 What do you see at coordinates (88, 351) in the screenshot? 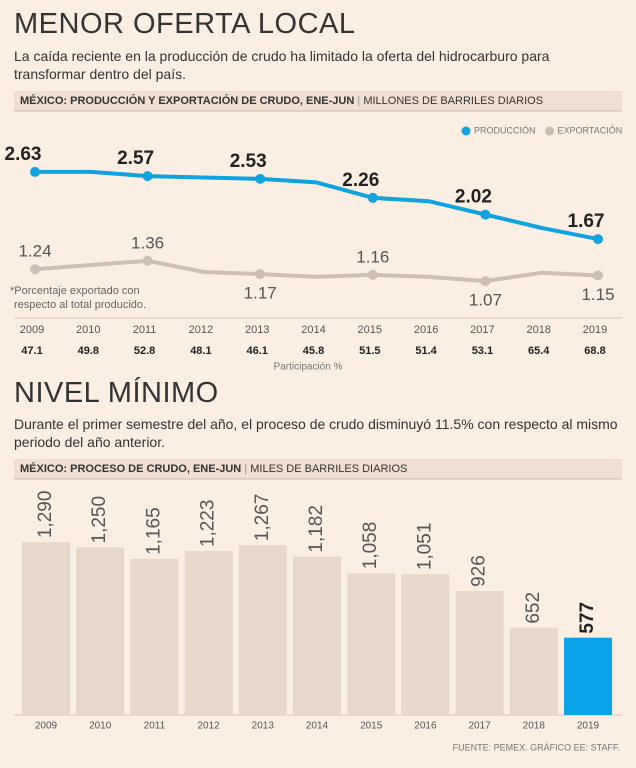
I see `participation-value: 49.8` at bounding box center [88, 351].